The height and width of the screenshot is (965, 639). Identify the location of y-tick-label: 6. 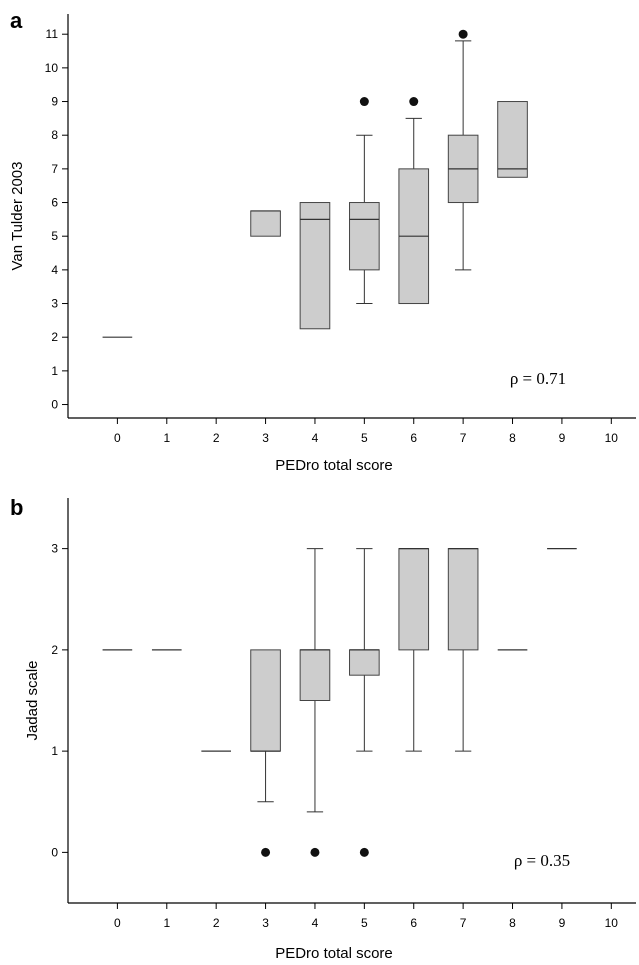
(54, 203).